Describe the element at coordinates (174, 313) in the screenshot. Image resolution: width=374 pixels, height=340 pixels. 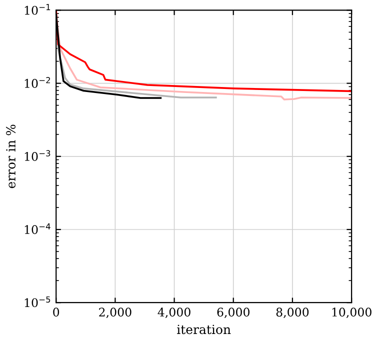
I see `x-tick-label: 4,000` at that location.